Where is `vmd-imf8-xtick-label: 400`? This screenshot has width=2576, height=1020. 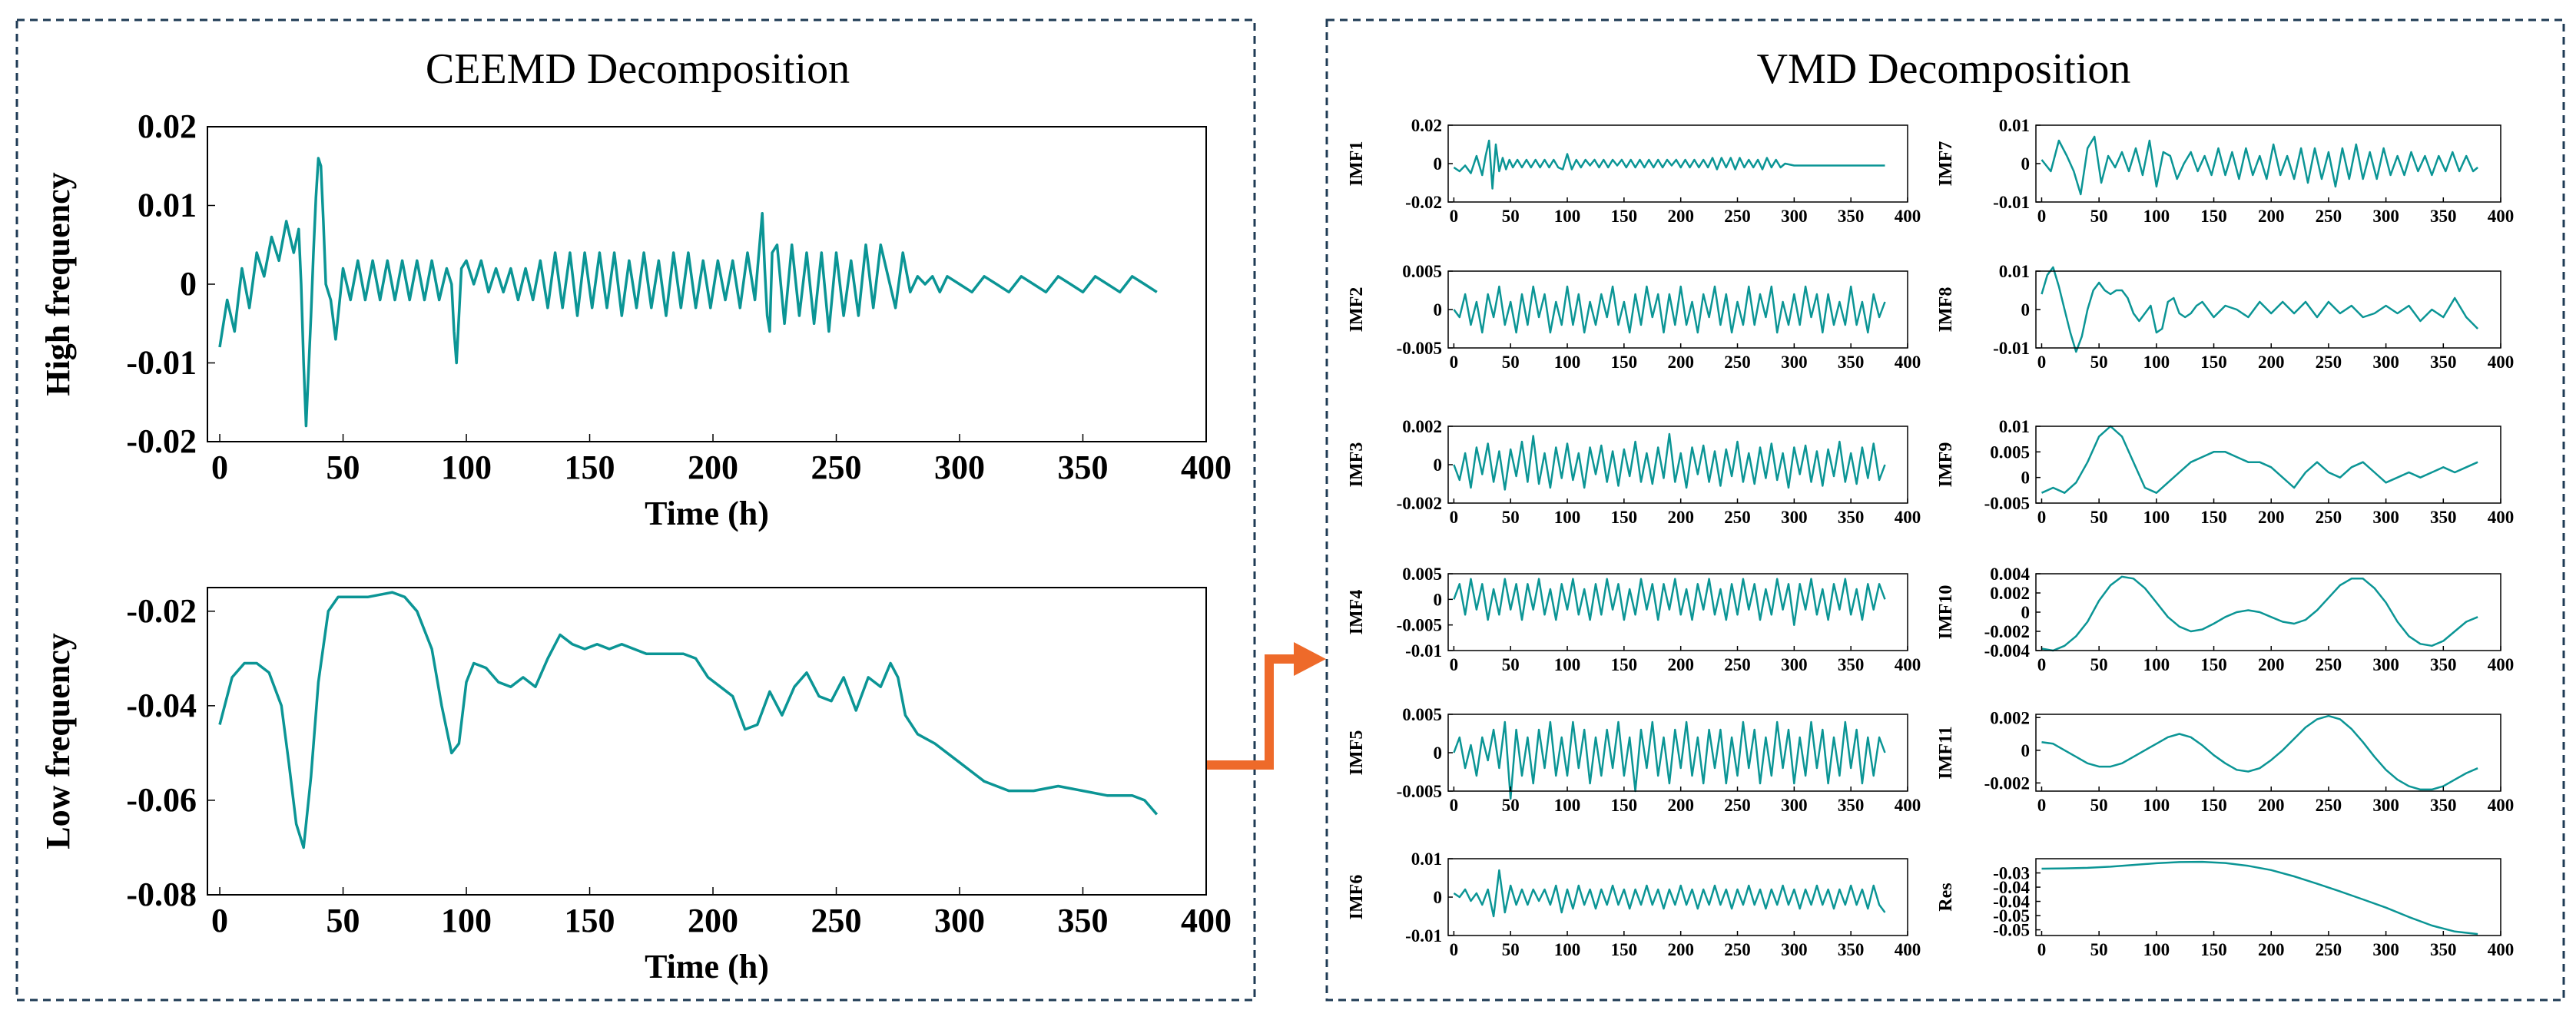
vmd-imf8-xtick-label: 400 is located at coordinates (2501, 363).